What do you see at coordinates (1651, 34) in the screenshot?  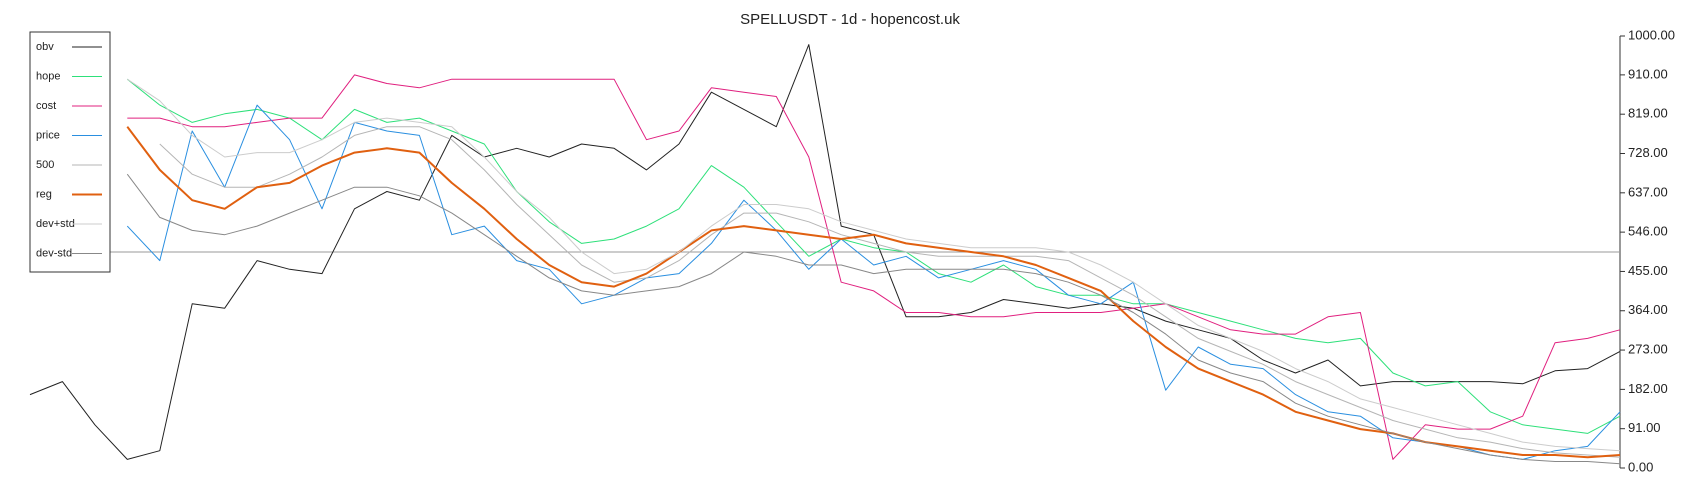 I see `y-tick-label: 1000.00` at bounding box center [1651, 34].